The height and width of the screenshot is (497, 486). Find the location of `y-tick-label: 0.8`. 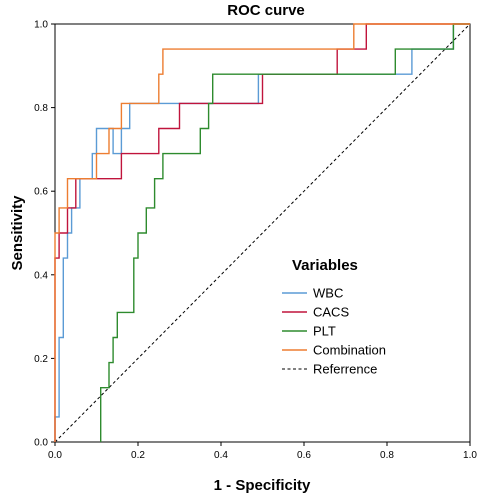

y-tick-label: 0.8 is located at coordinates (41, 108).